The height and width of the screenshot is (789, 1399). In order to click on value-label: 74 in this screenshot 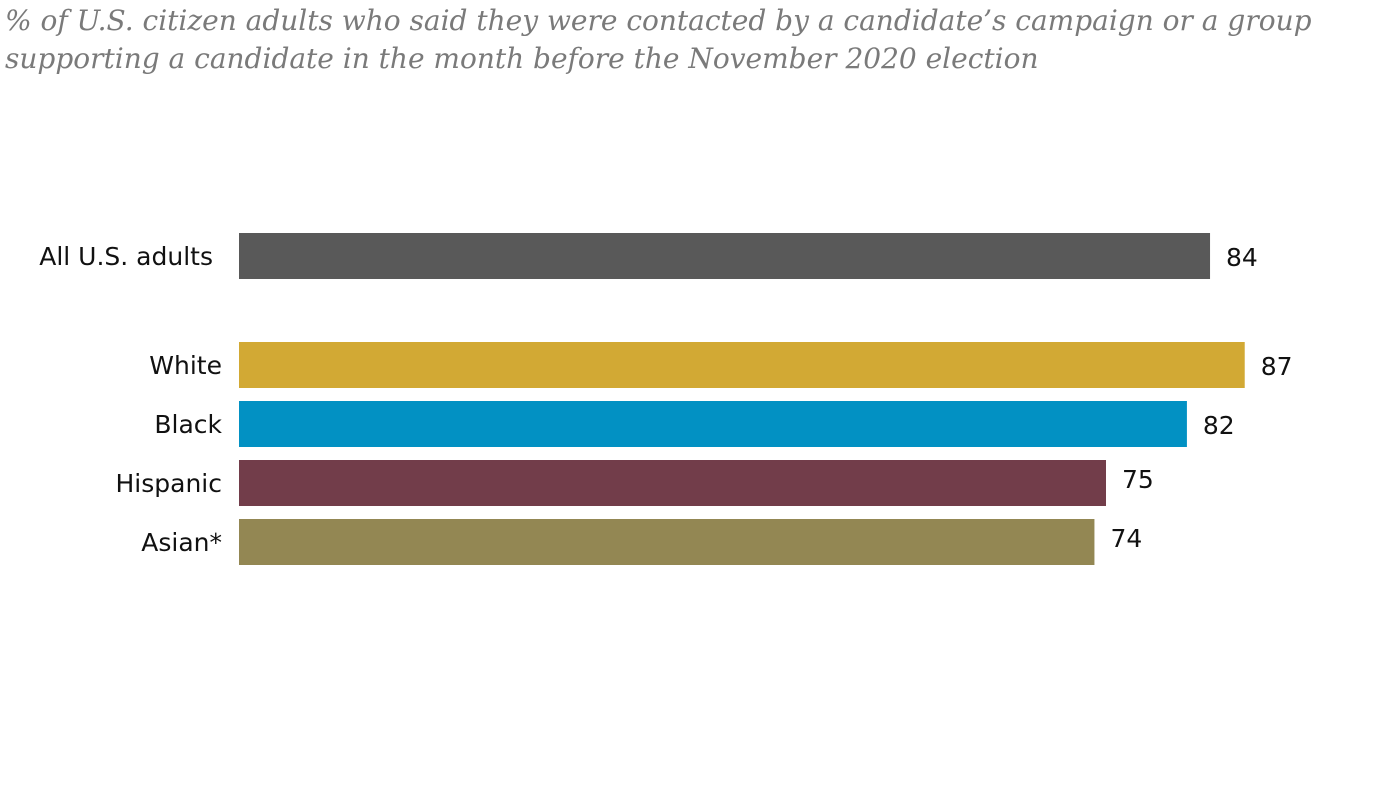, I will do `click(1126, 538)`.